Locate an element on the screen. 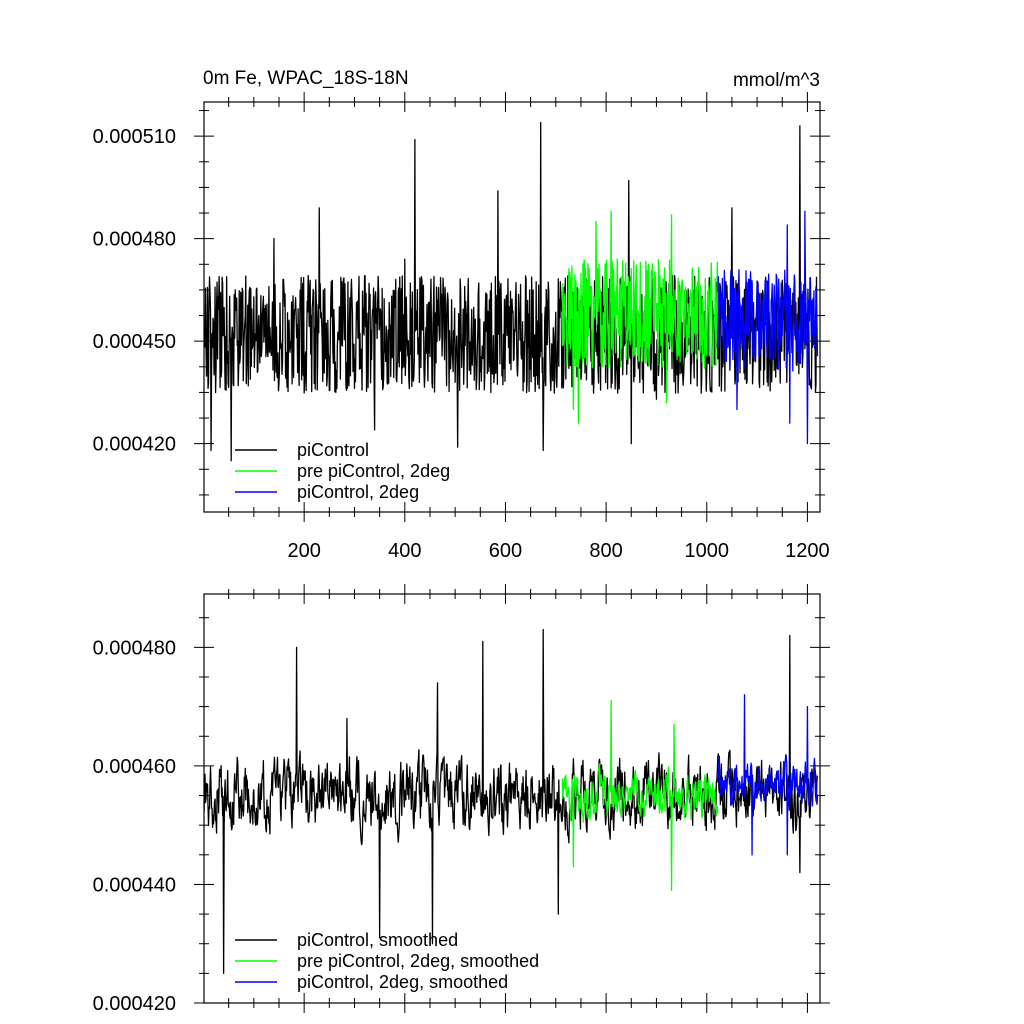  series-line-picontrol-2deg is located at coordinates (768, 327).